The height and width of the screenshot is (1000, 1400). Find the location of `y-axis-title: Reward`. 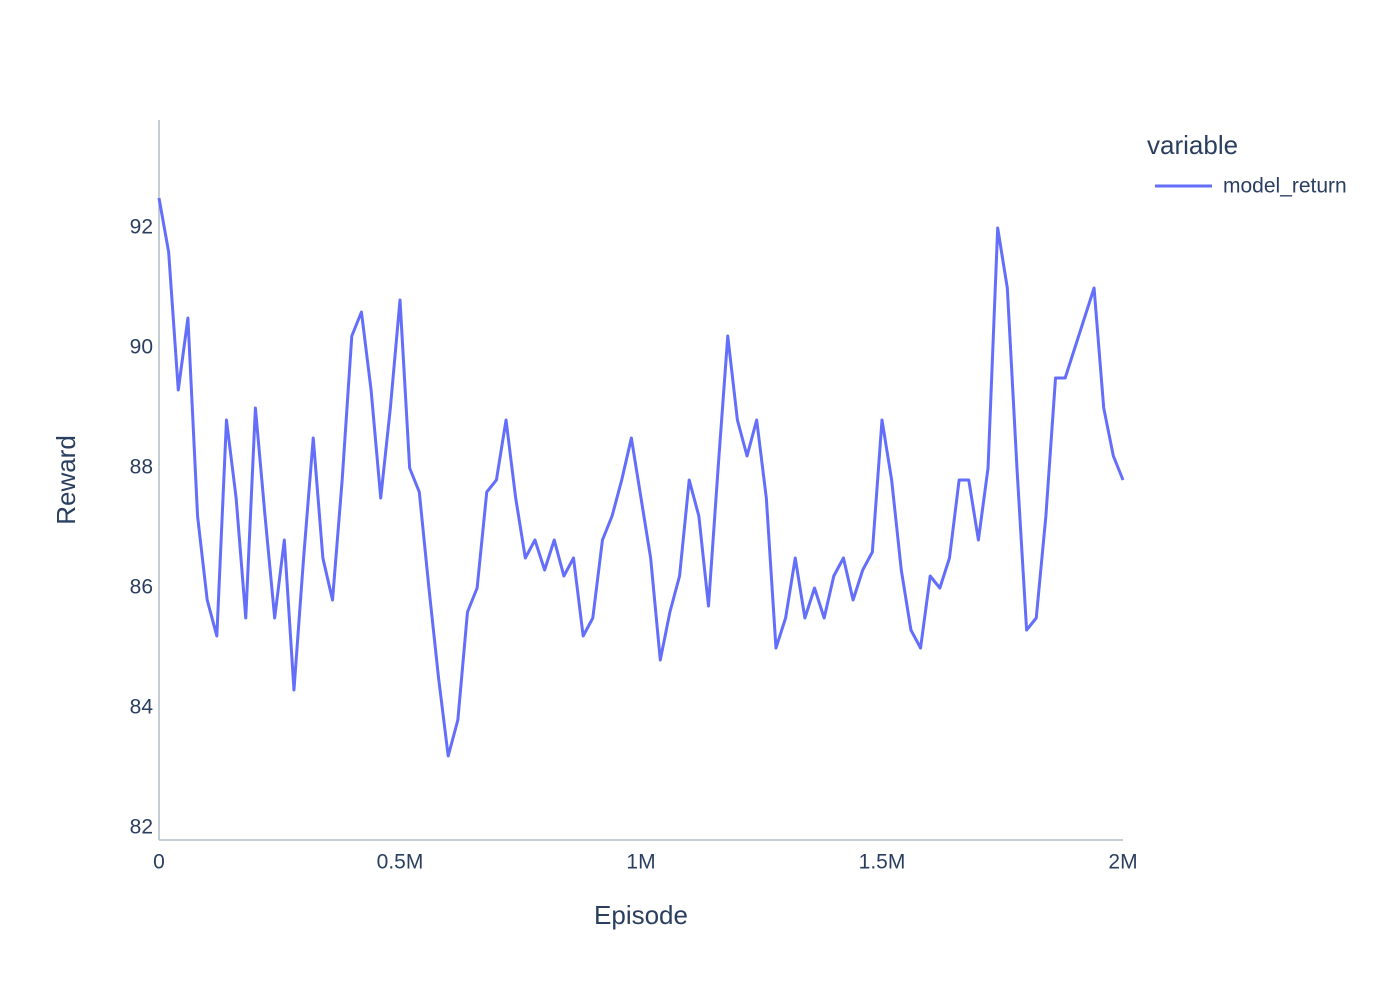

y-axis-title: Reward is located at coordinates (66, 480).